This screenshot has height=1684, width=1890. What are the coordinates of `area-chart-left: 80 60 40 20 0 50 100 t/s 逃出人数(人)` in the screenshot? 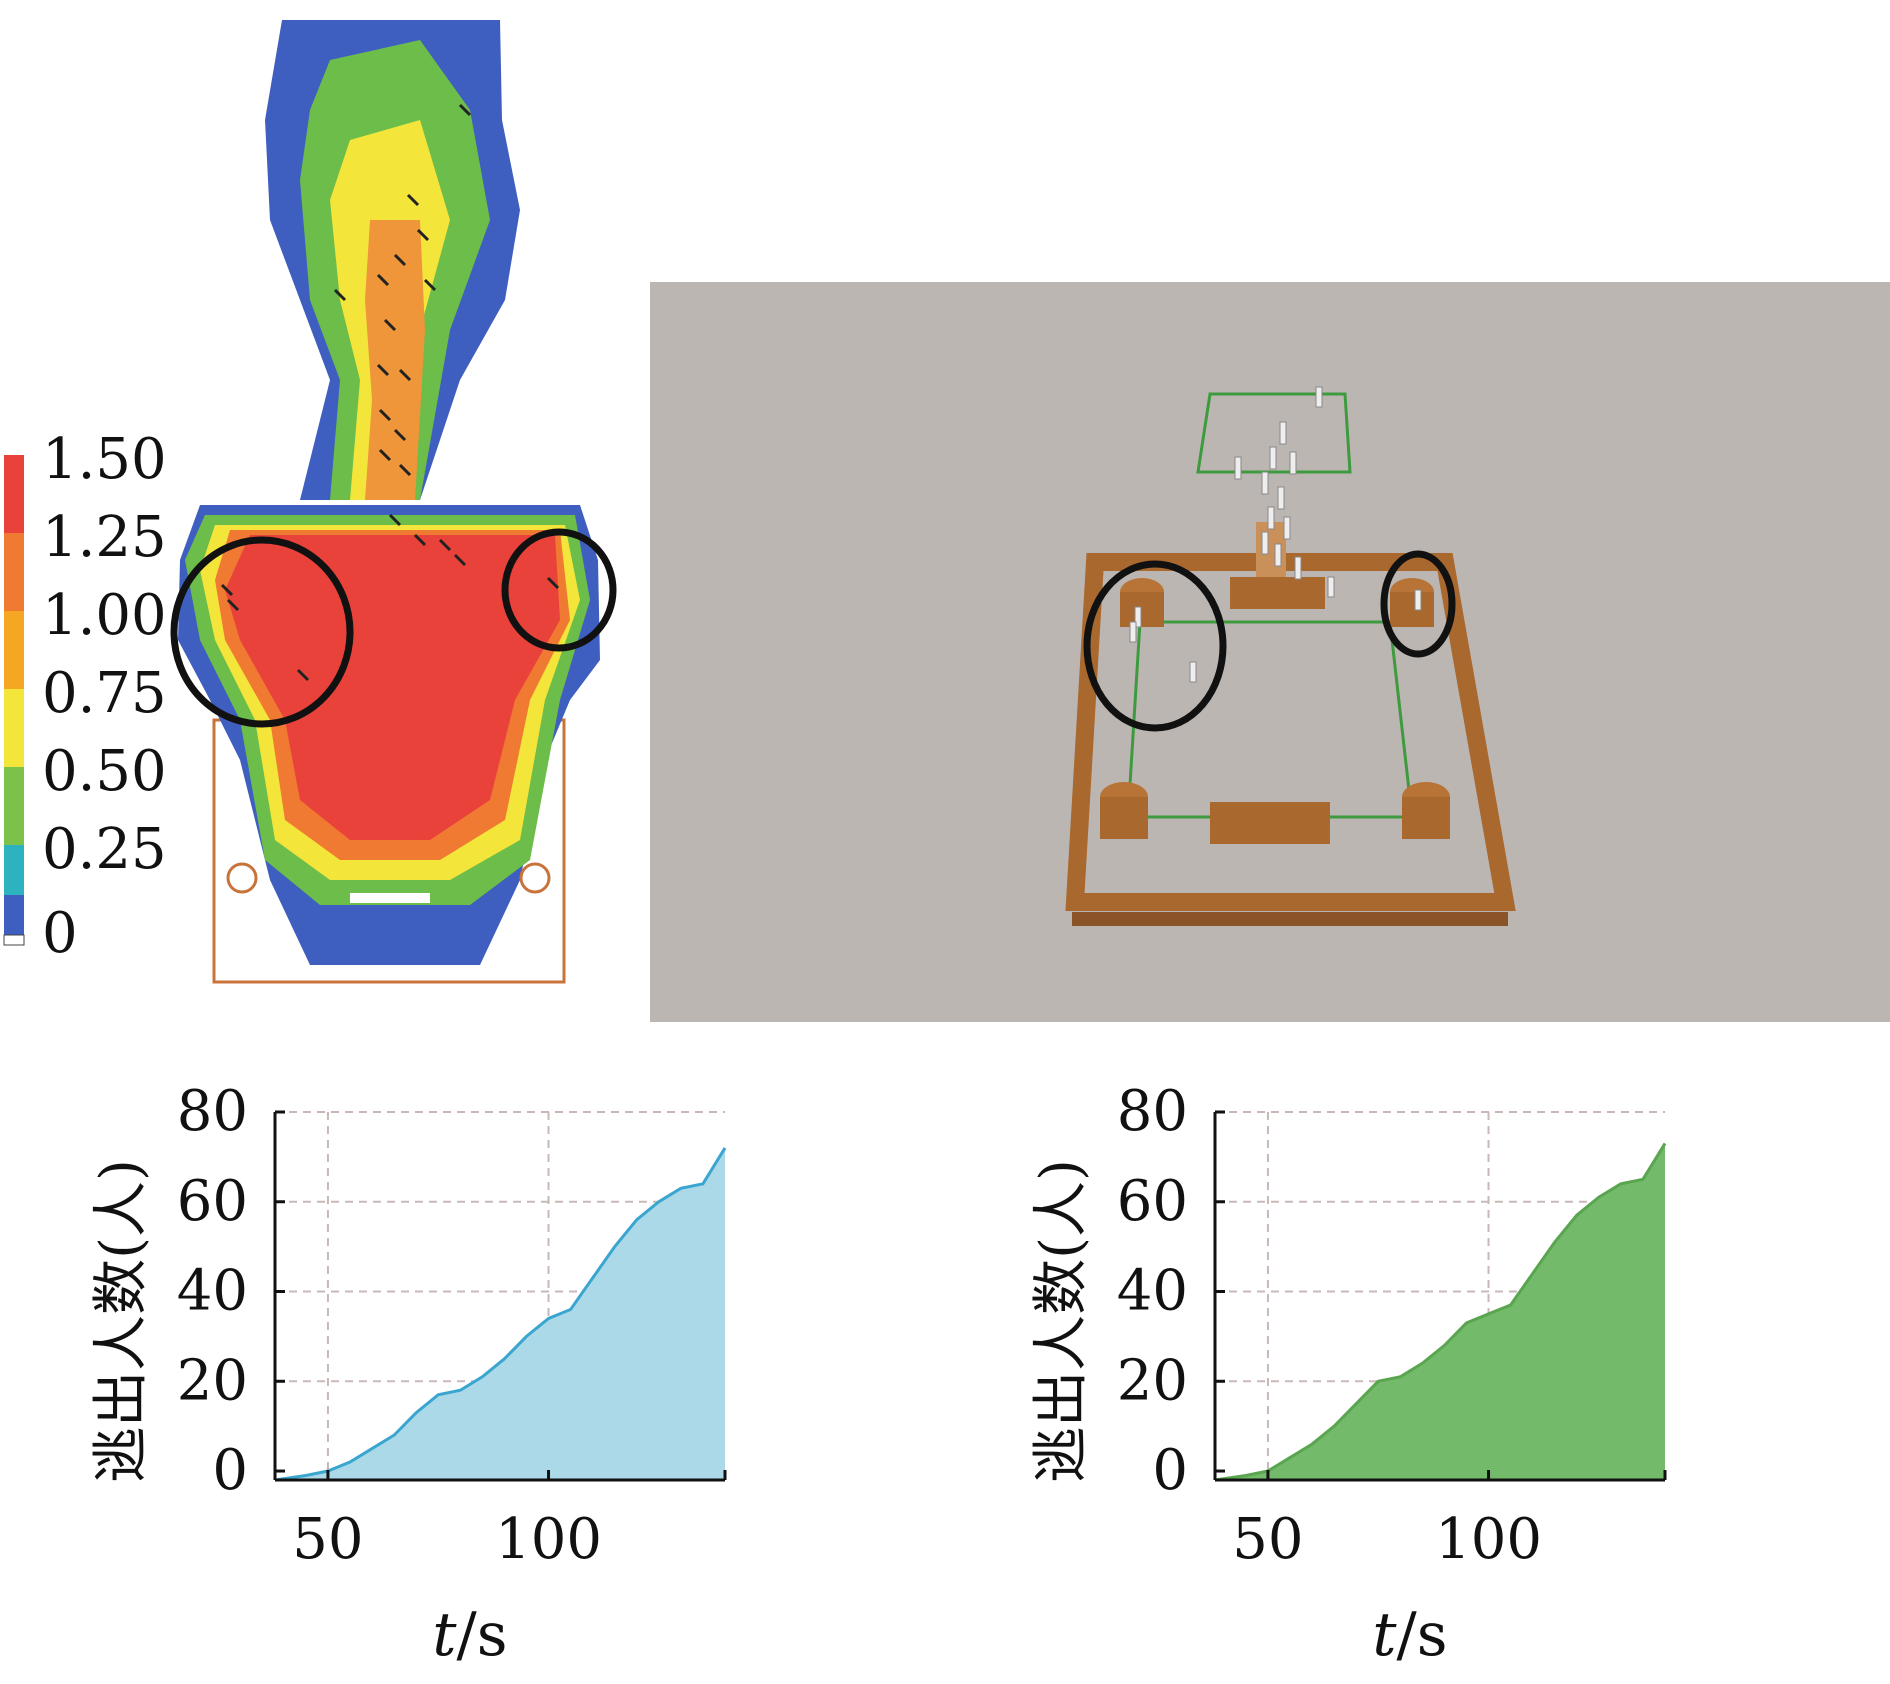 It's located at (408, 1374).